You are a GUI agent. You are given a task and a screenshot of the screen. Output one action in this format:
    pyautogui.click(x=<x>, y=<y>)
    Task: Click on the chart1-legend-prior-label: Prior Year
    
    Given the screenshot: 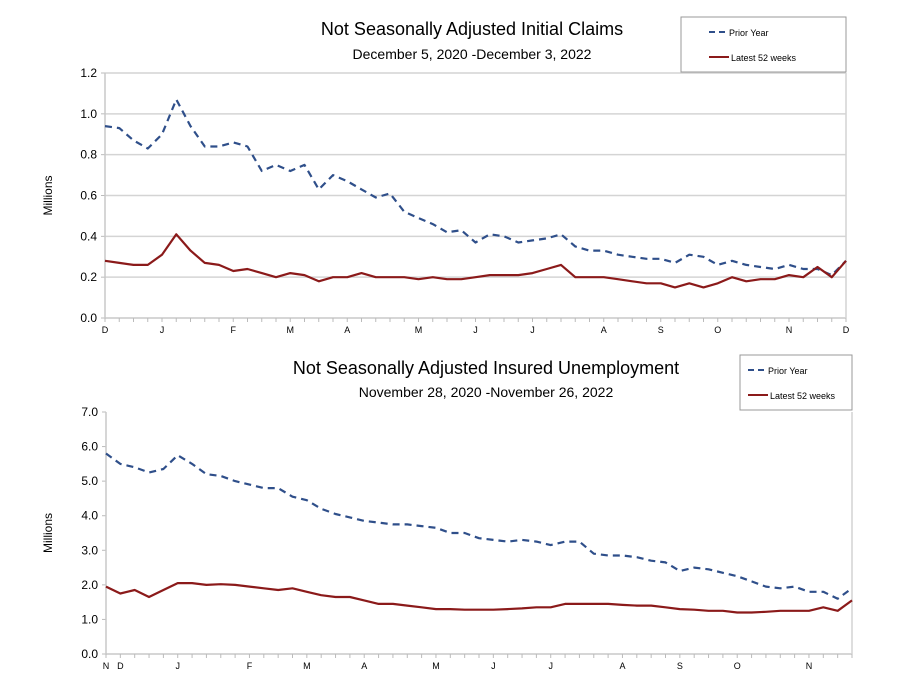 What is the action you would take?
    pyautogui.click(x=749, y=33)
    